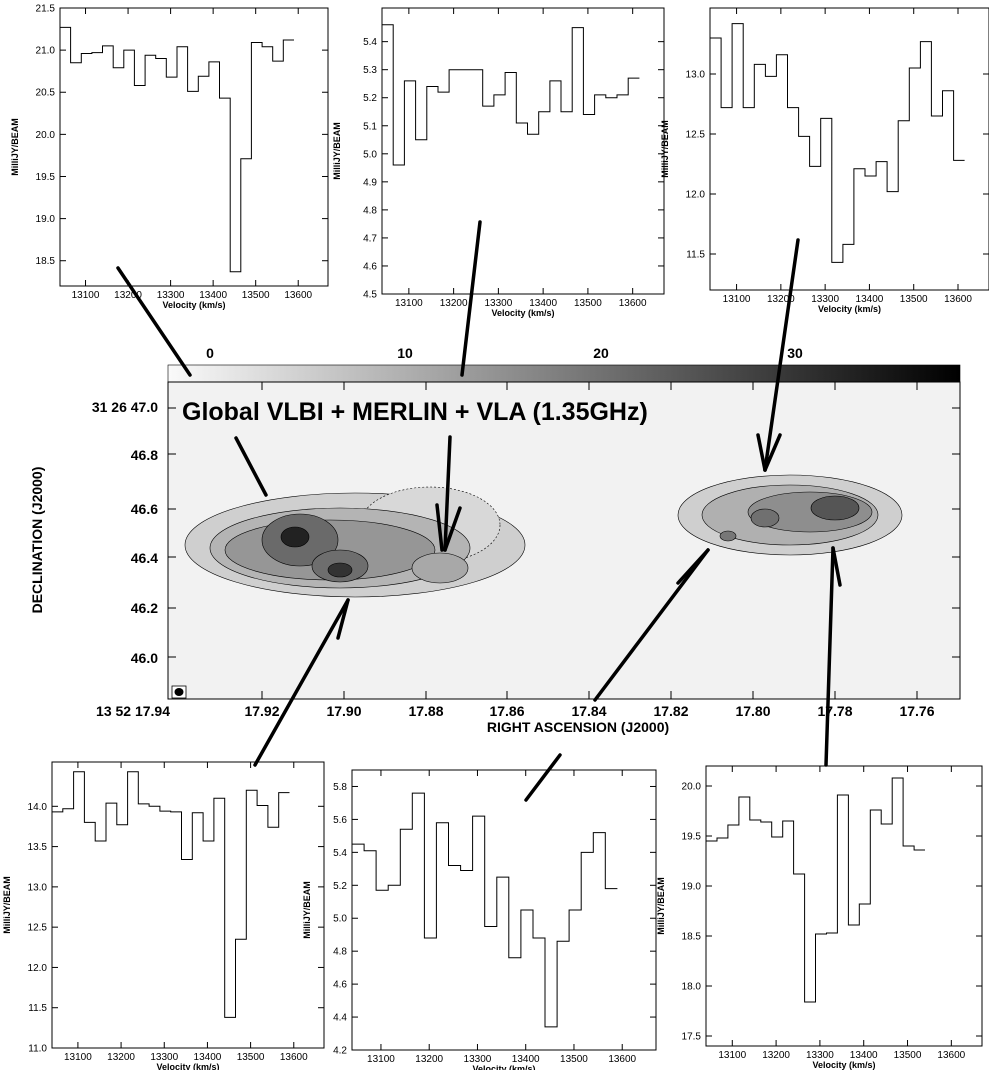  What do you see at coordinates (125, 407) in the screenshot?
I see `map-ytick: 31 26 47.0` at bounding box center [125, 407].